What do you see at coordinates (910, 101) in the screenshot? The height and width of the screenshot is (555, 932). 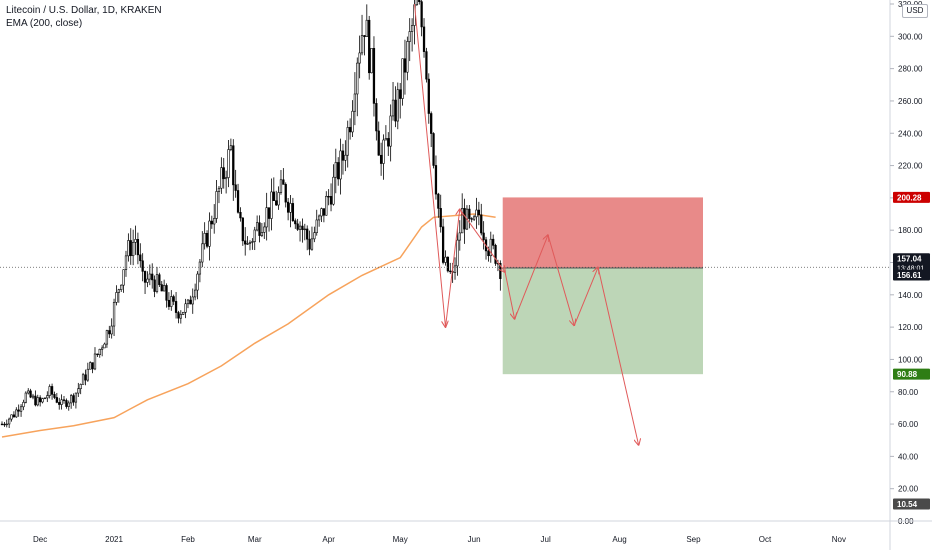 I see `price-tick-label: 260.00` at bounding box center [910, 101].